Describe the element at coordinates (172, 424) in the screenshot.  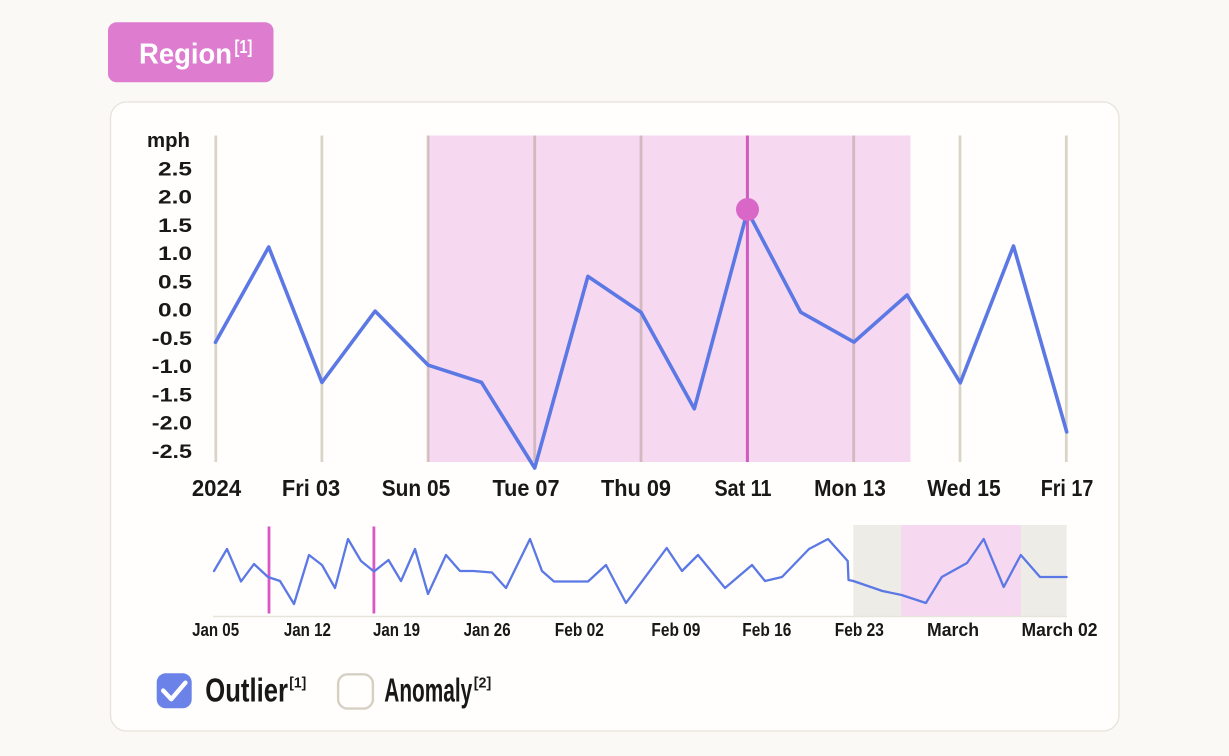
I see `svg-text: -2.0` at that location.